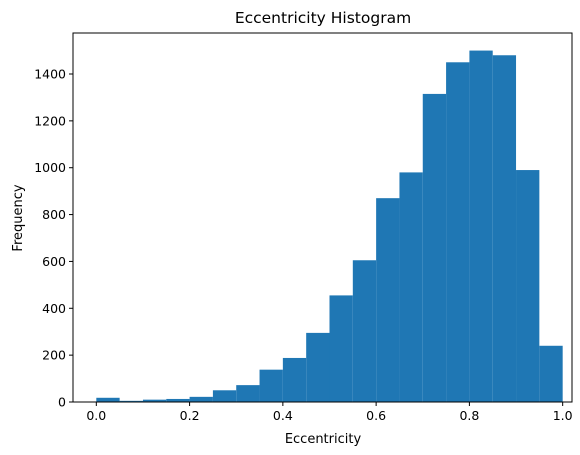 The image size is (580, 455). I want to click on x-tick-label: 0.6, so click(376, 415).